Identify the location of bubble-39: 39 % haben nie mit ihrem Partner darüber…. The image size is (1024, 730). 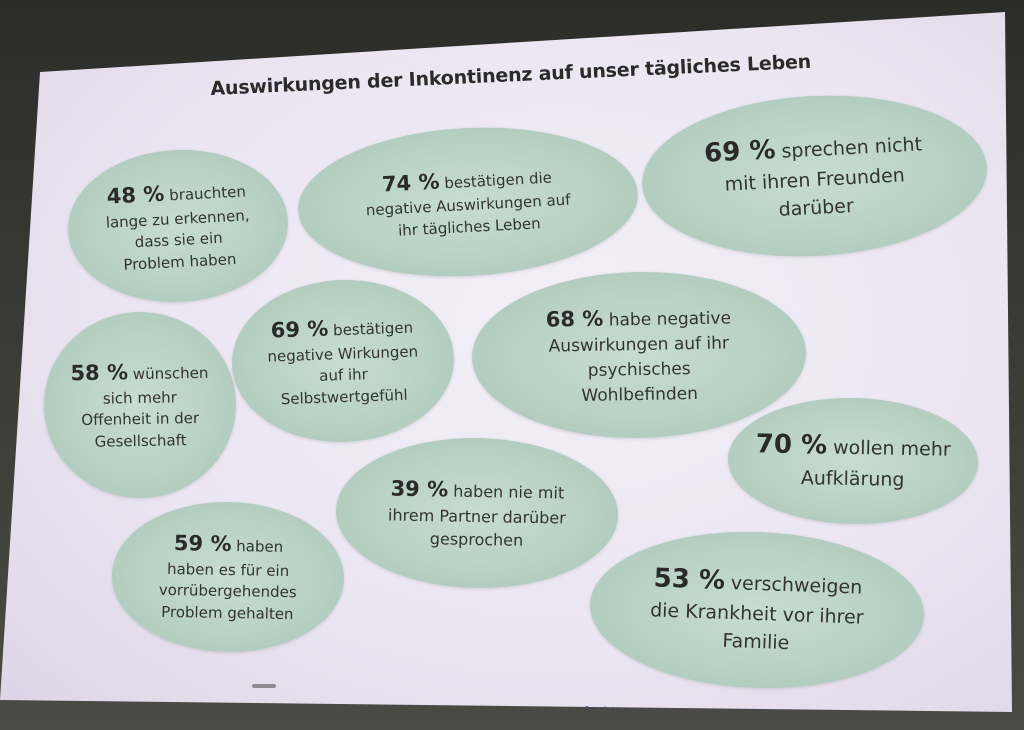
(477, 513).